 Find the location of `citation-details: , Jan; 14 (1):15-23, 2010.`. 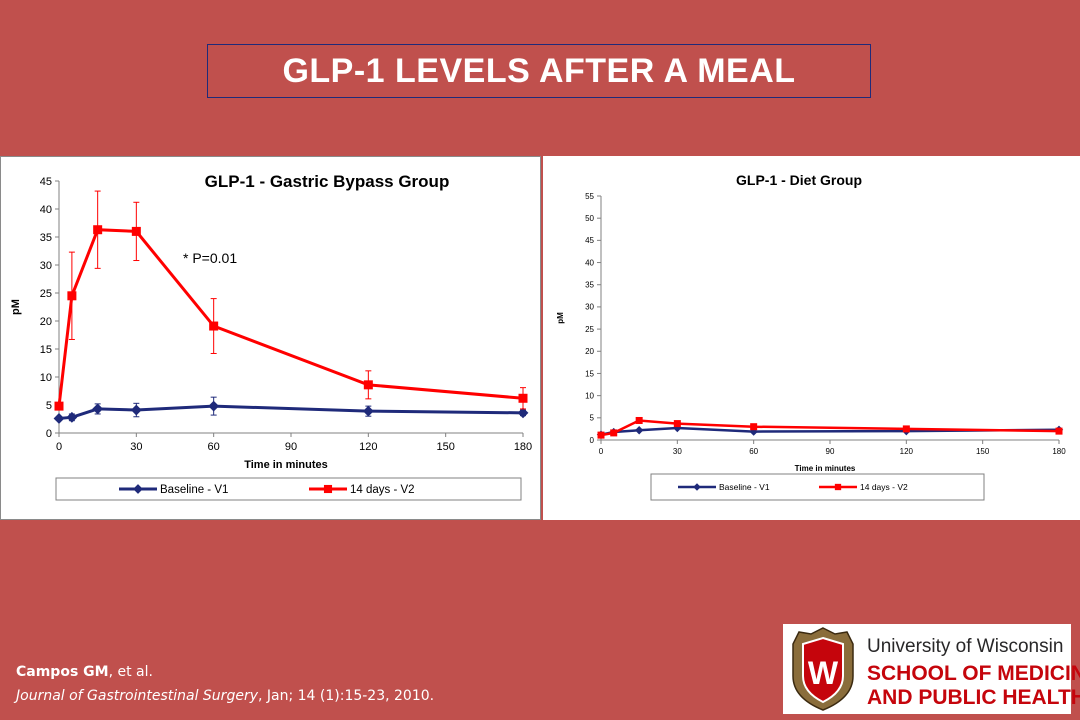

citation-details: , Jan; 14 (1):15-23, 2010. is located at coordinates (346, 696).